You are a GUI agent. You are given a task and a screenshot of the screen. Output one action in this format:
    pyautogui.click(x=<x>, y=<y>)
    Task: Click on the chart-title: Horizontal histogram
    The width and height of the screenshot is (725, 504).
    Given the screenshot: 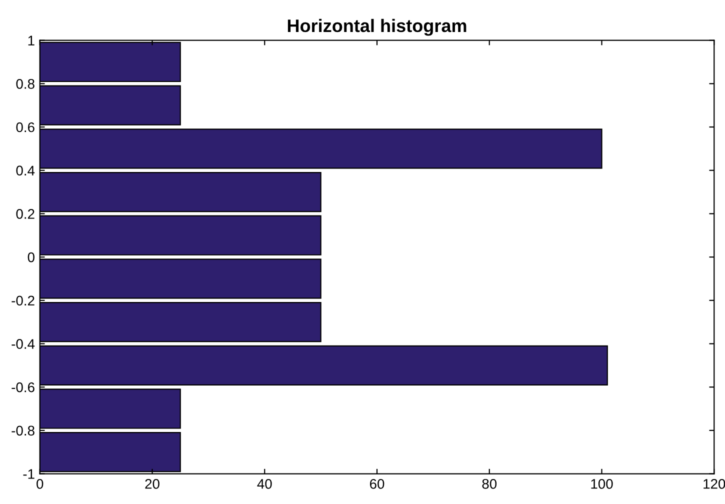 What is the action you would take?
    pyautogui.click(x=377, y=27)
    